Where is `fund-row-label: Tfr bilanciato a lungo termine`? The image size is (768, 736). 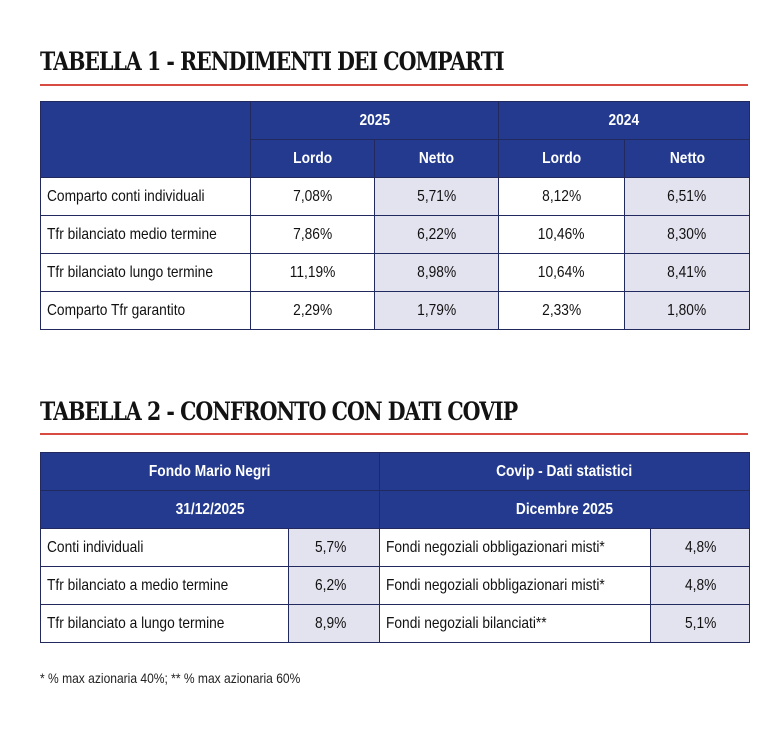
fund-row-label: Tfr bilanciato a lungo termine is located at coordinates (164, 623).